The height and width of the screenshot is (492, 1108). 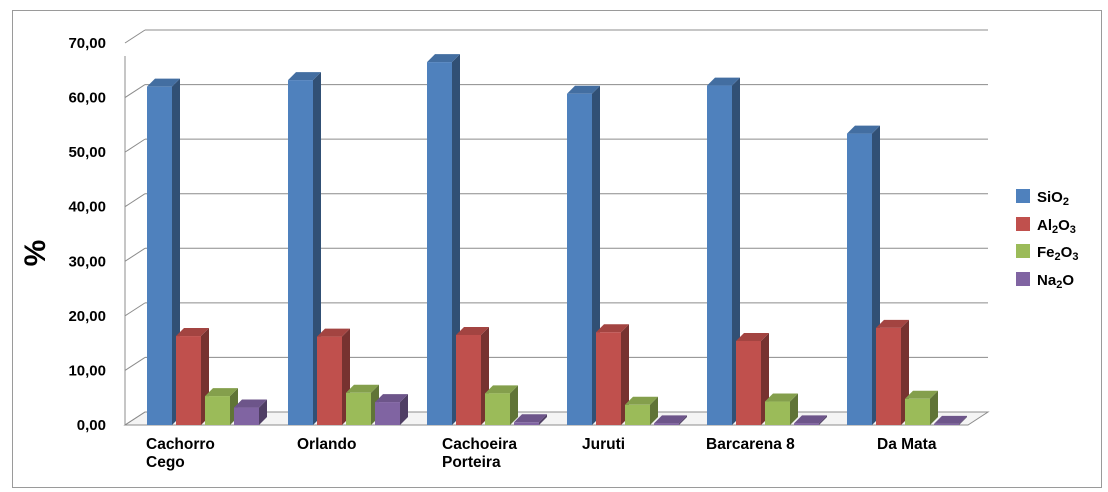 What do you see at coordinates (180, 453) in the screenshot?
I see `category-label: Cachorro Cego` at bounding box center [180, 453].